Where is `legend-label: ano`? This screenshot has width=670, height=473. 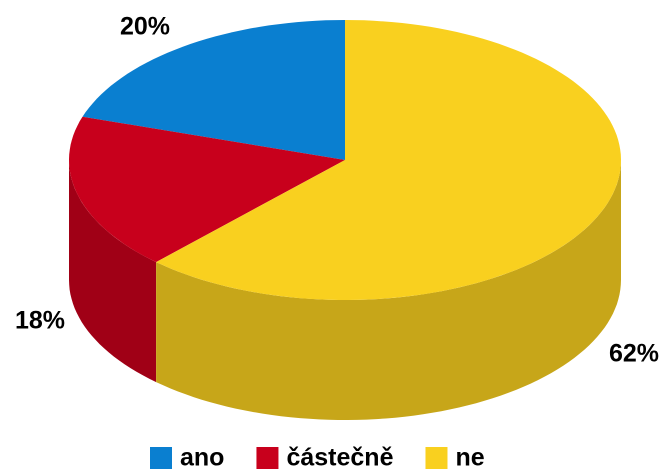 legend-label: ano is located at coordinates (202, 458).